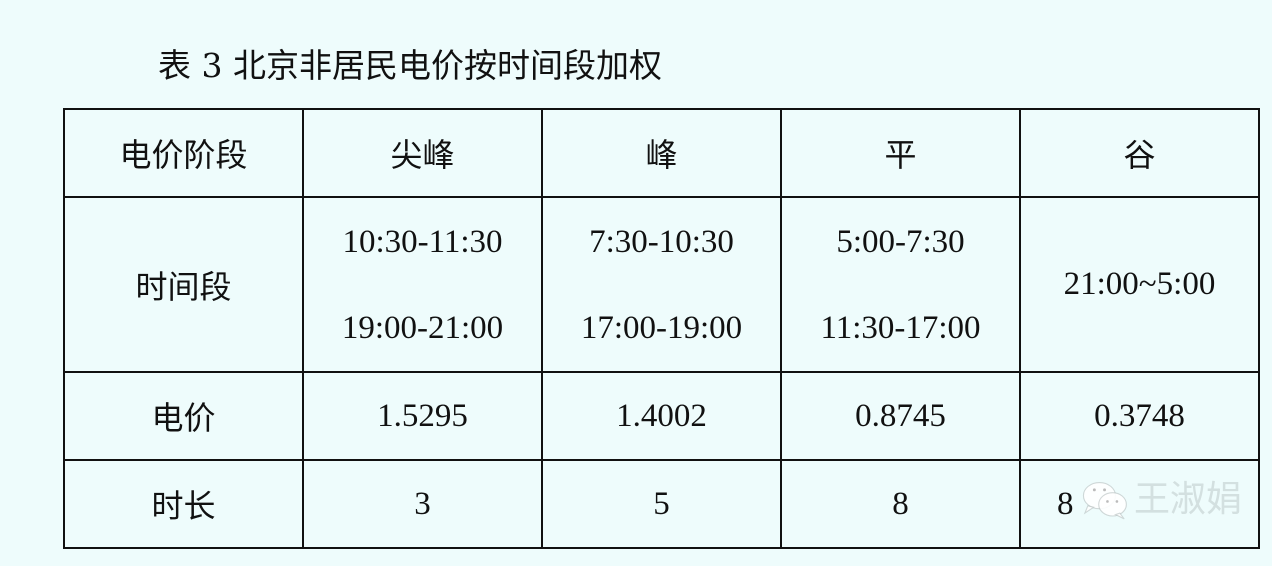 The width and height of the screenshot is (1272, 566). I want to click on row-label: 电价, so click(183, 416).